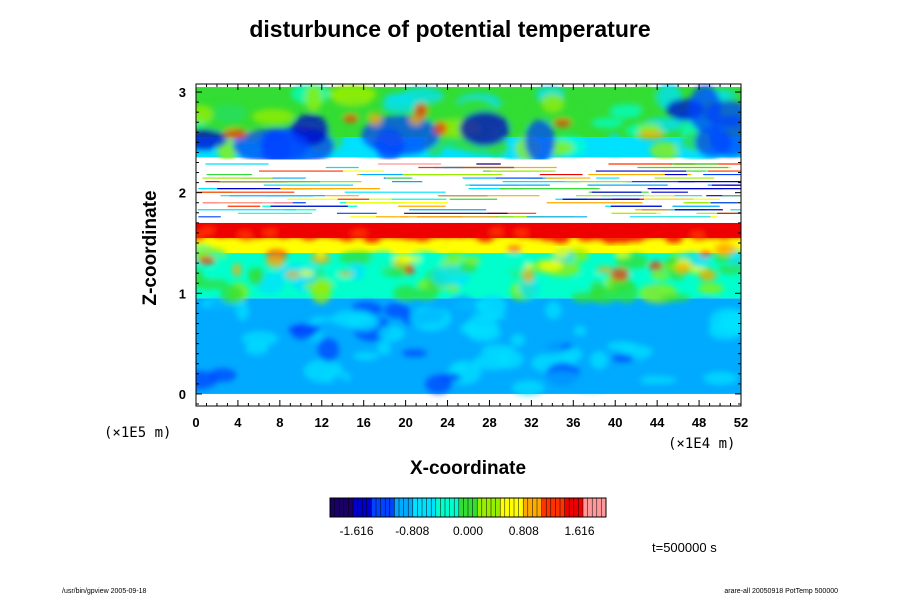 The image size is (900, 600). I want to click on x-tick-label: 8, so click(279, 422).